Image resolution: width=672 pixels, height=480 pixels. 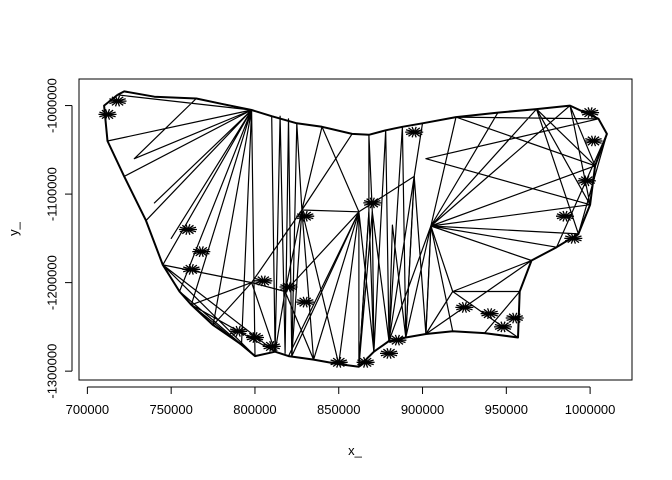 What do you see at coordinates (87, 409) in the screenshot?
I see `x-tick-label: 700000` at bounding box center [87, 409].